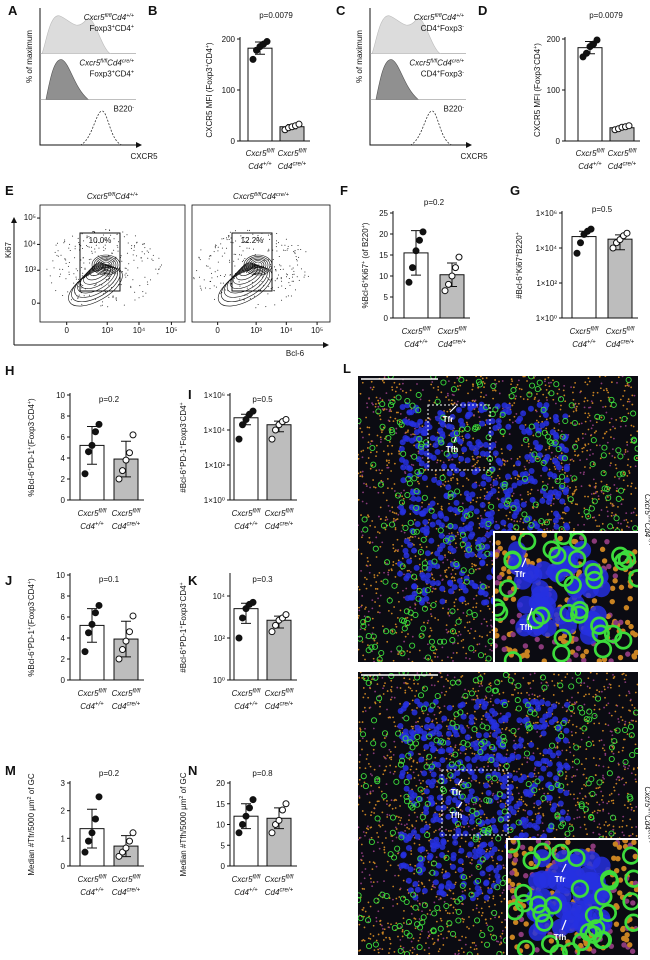 The width and height of the screenshot is (650, 960). Describe the element at coordinates (386, 297) in the screenshot. I see `y-tick-label: 5` at that location.